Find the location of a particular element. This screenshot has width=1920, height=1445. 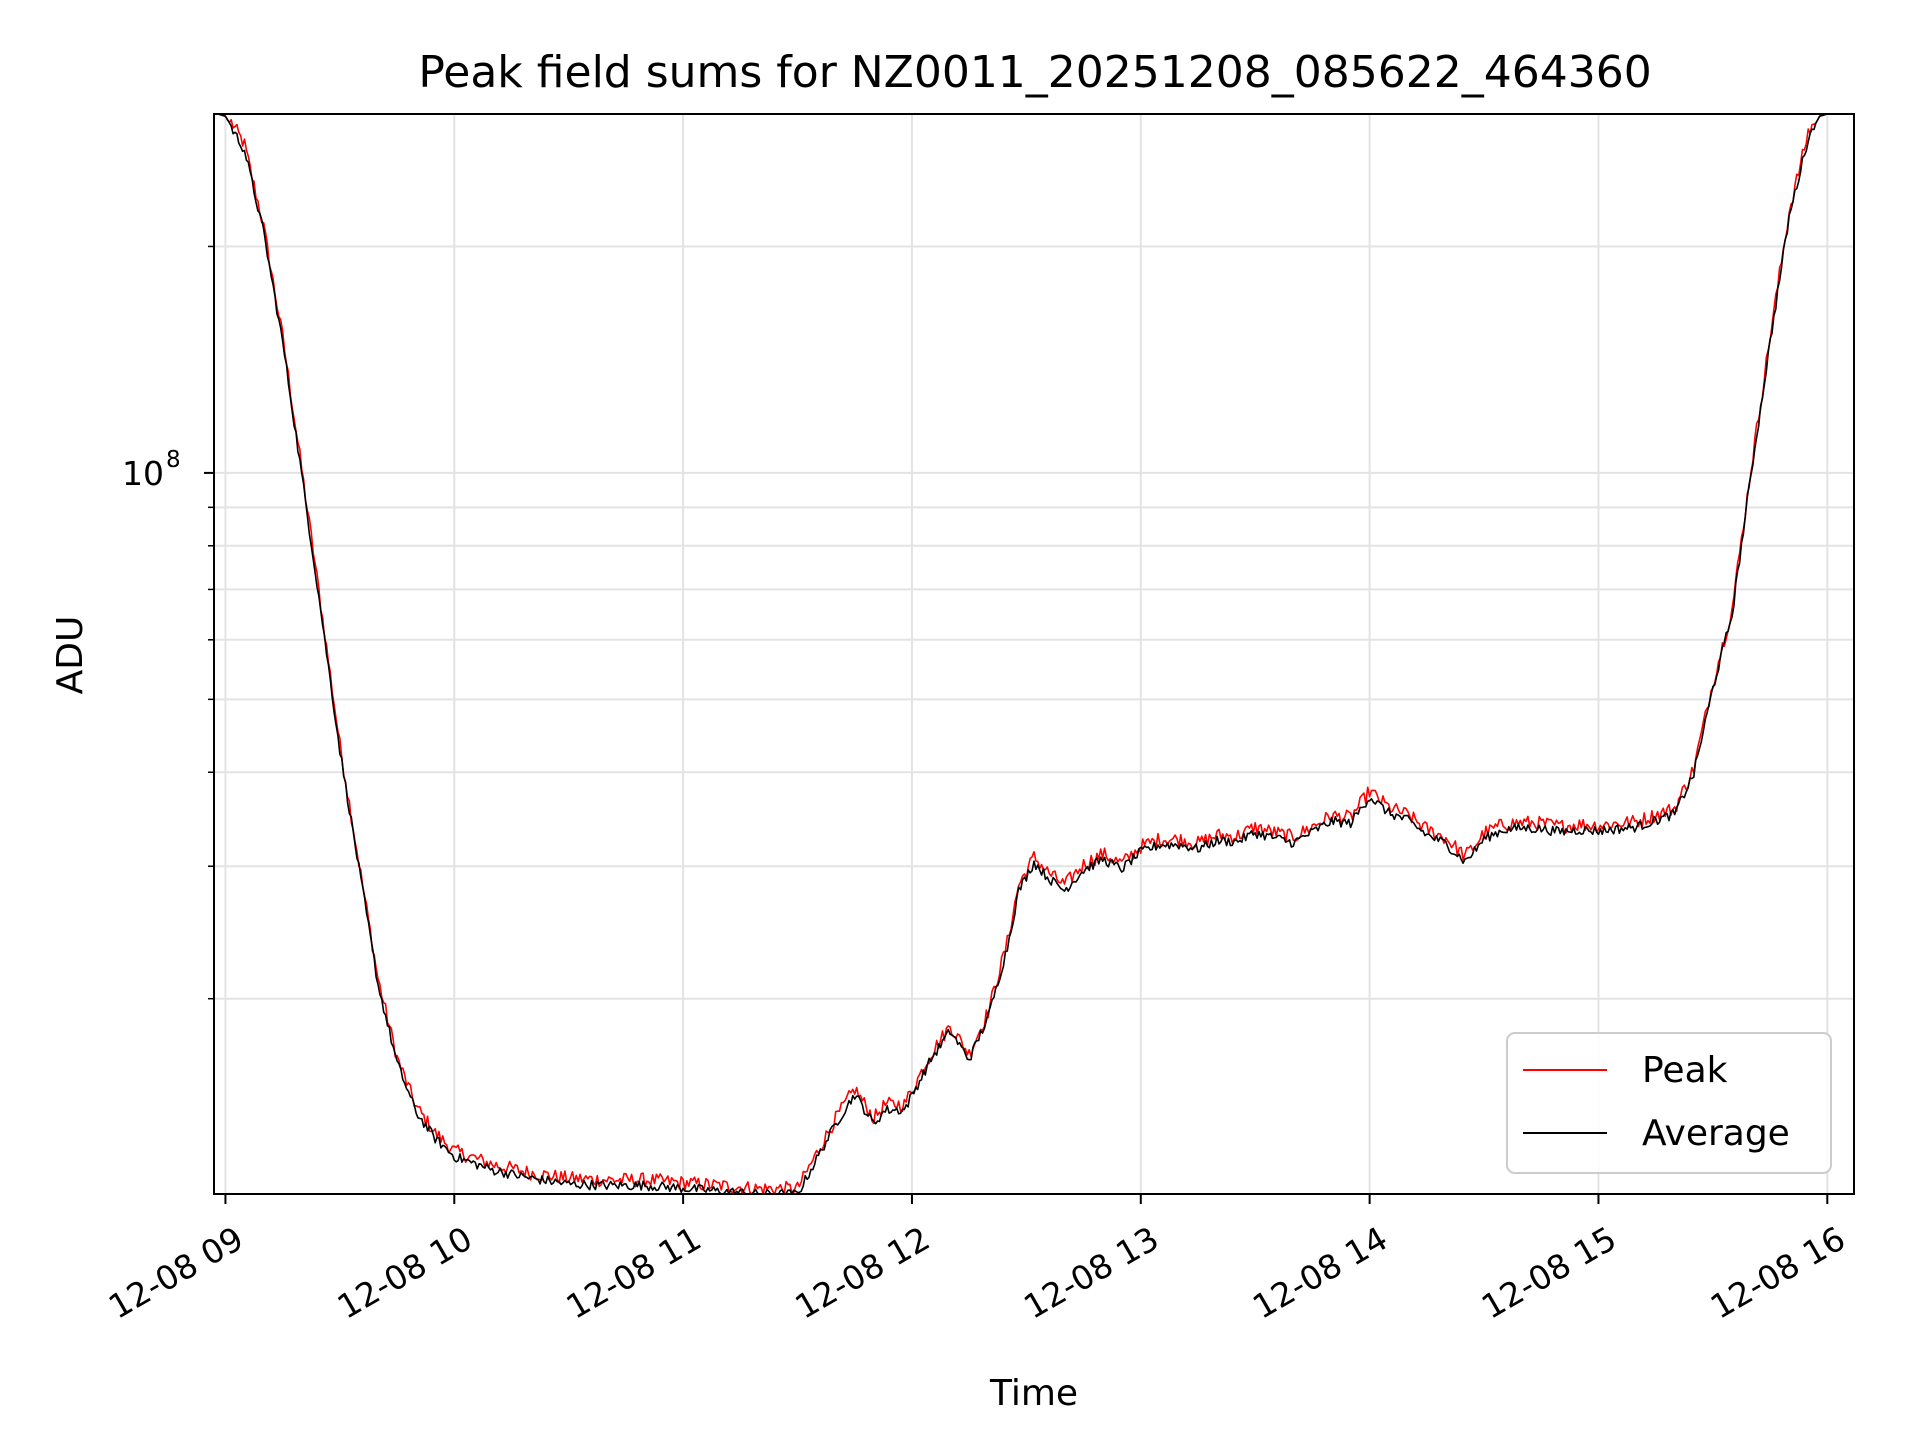

x-tick-label: 12-08 16 is located at coordinates (1778, 1273).